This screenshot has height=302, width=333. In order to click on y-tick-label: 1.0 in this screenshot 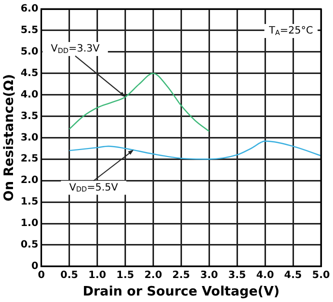, I will do `click(29, 224)`.